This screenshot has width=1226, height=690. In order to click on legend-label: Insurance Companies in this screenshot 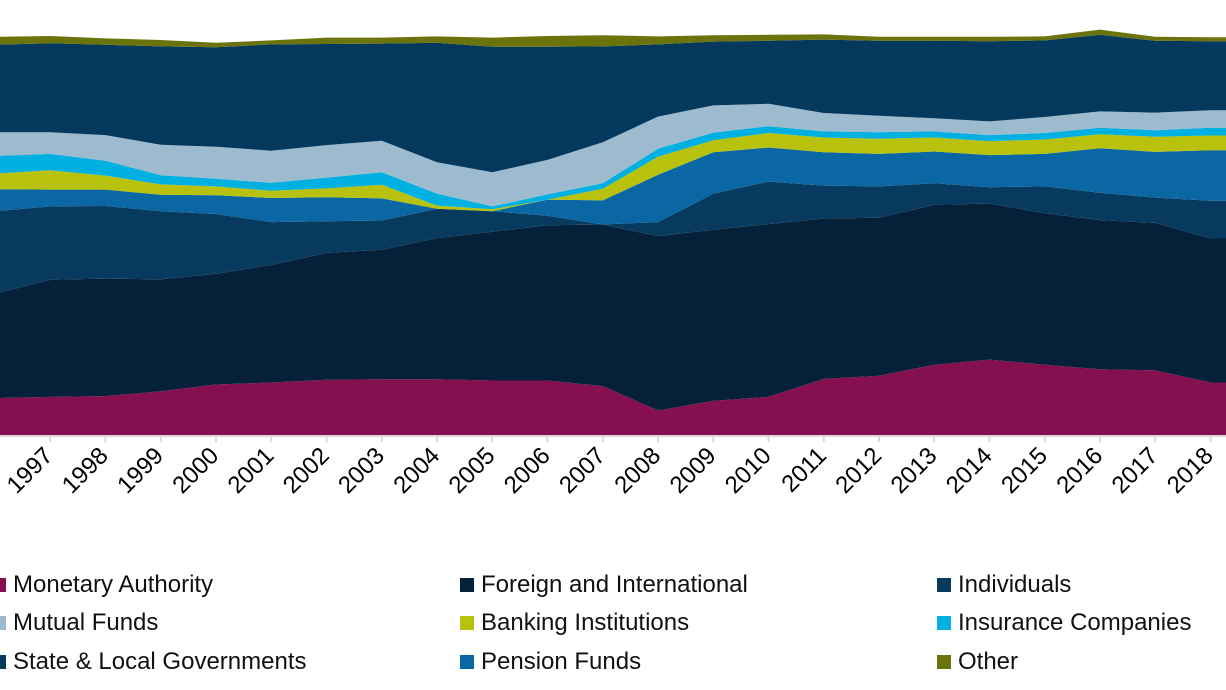, I will do `click(1075, 622)`.